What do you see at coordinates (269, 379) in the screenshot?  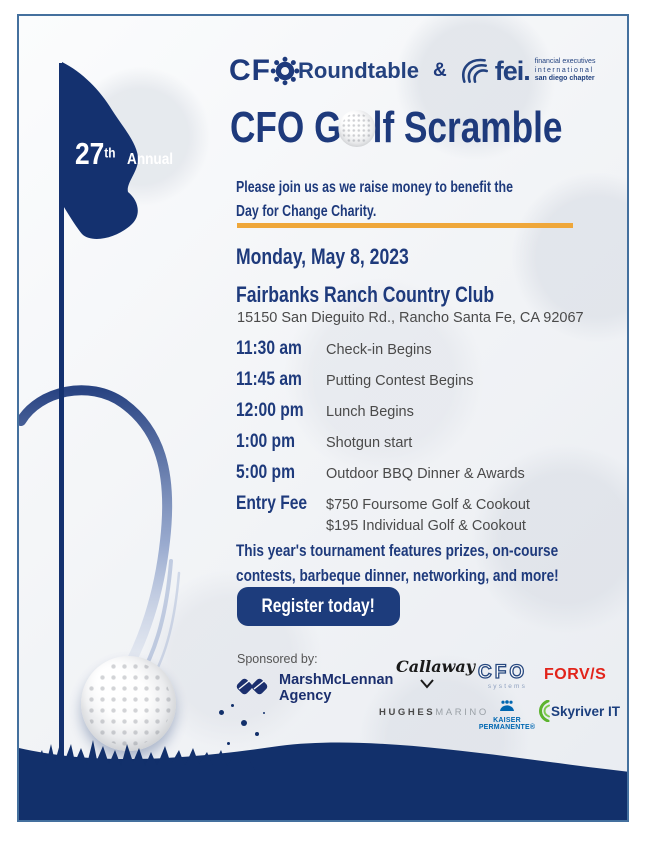 I see `schedule-time: 11:45 am` at bounding box center [269, 379].